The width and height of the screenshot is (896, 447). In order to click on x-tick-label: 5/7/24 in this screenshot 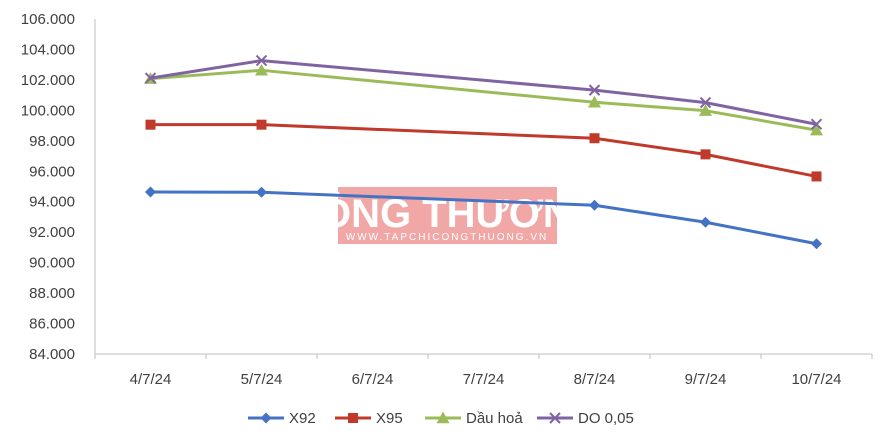, I will do `click(262, 379)`.